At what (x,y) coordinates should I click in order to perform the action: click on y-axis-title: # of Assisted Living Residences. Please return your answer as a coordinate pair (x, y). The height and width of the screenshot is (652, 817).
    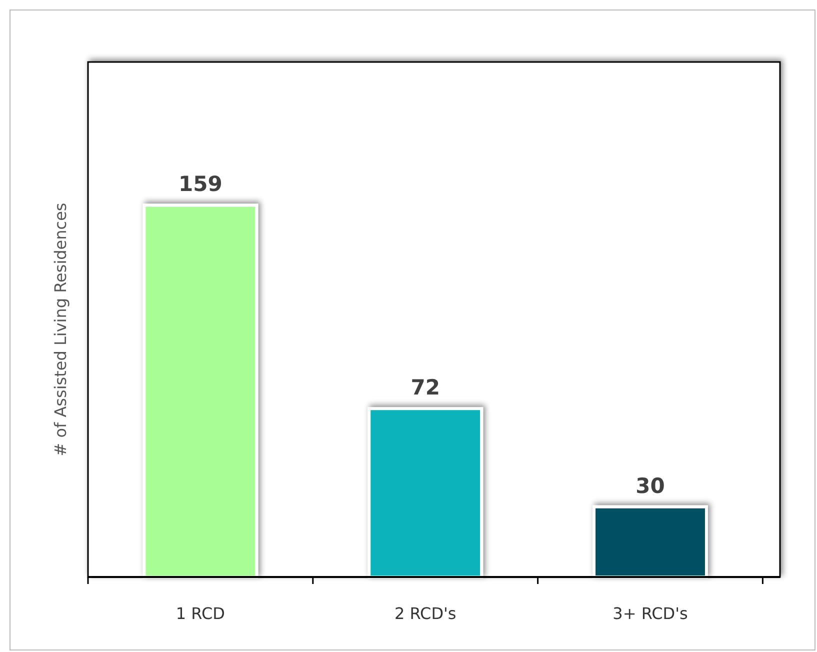
    Looking at the image, I should click on (60, 329).